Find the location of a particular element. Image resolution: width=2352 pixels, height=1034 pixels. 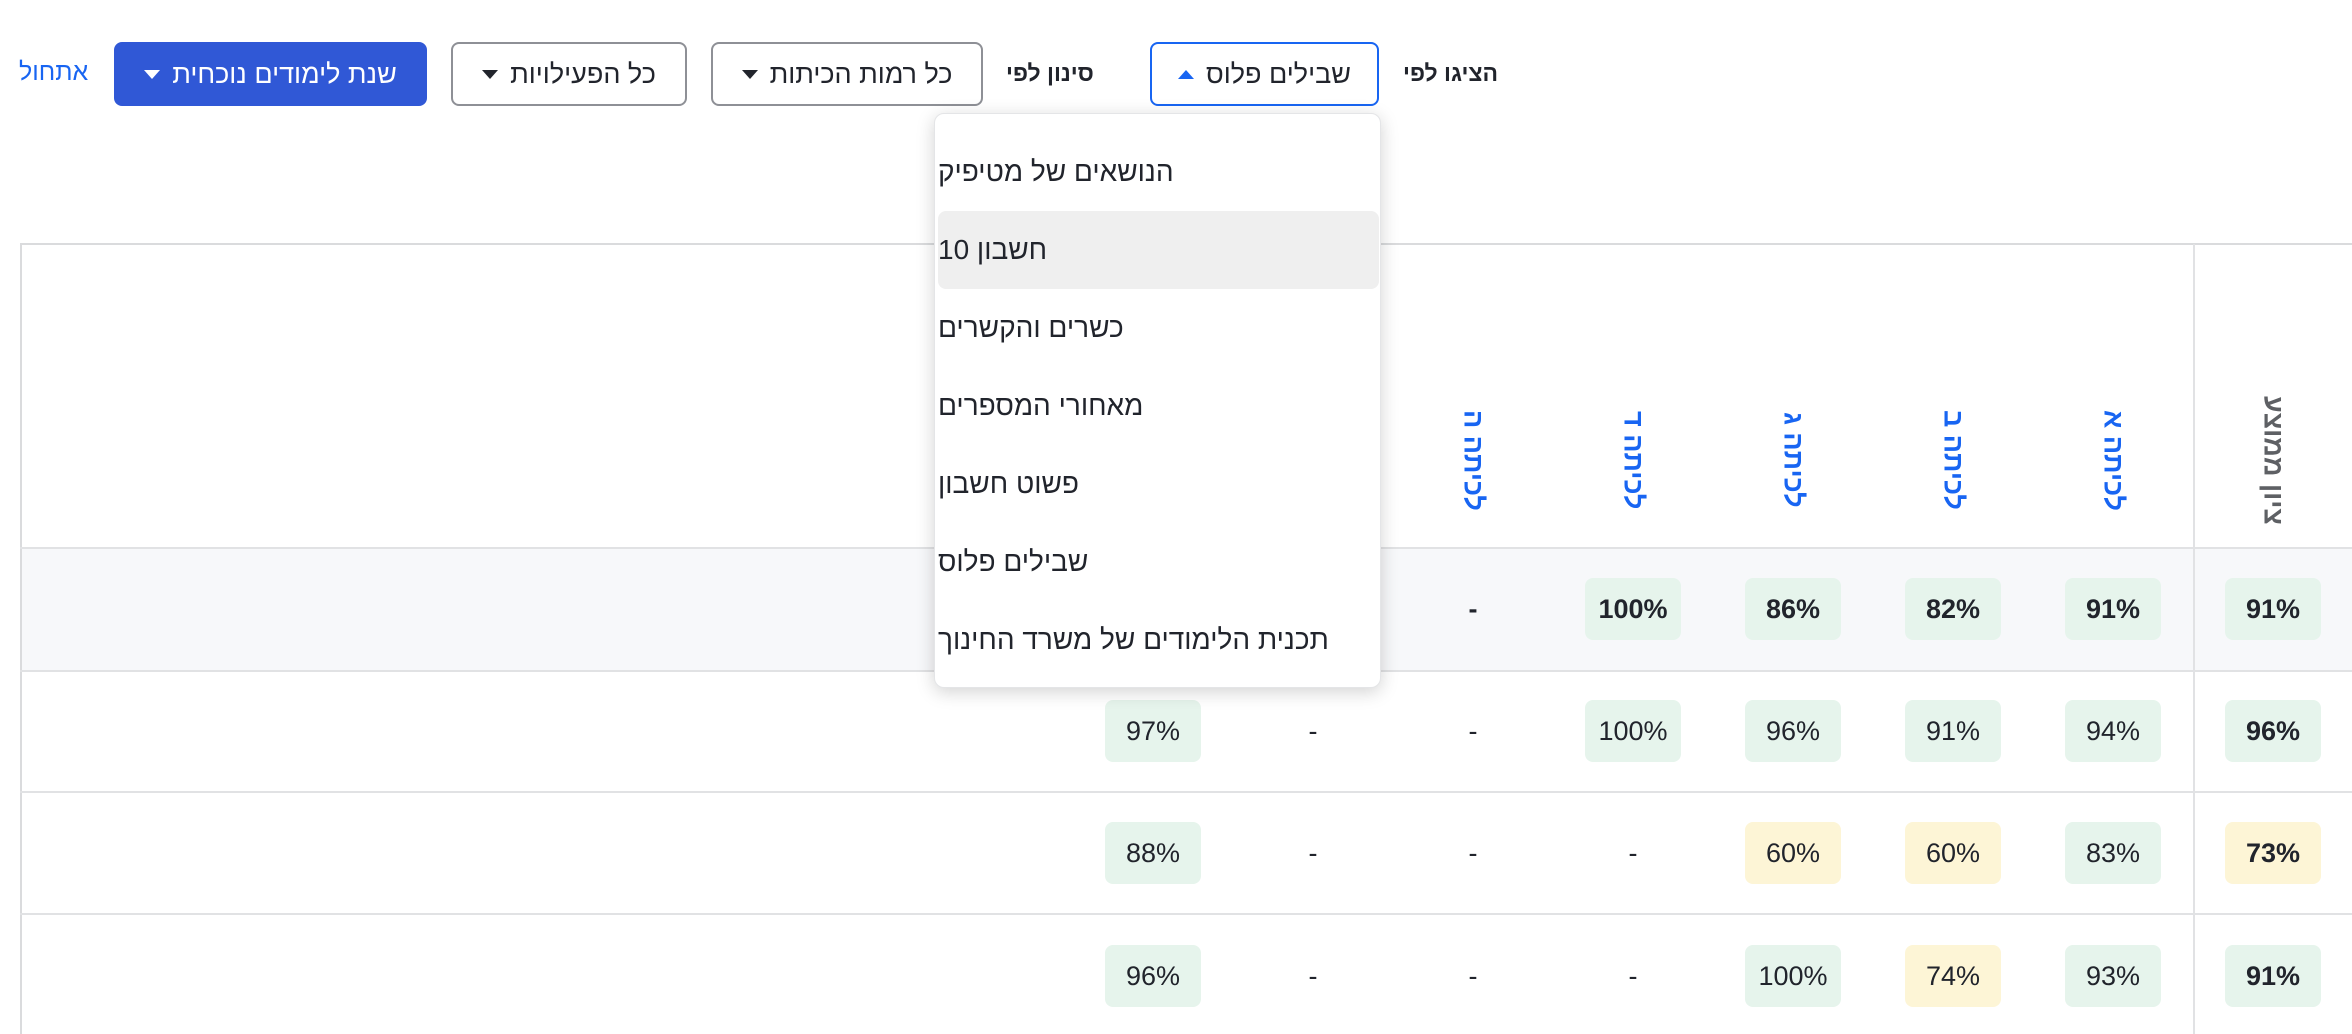

score-cell: 93% is located at coordinates (2113, 976).